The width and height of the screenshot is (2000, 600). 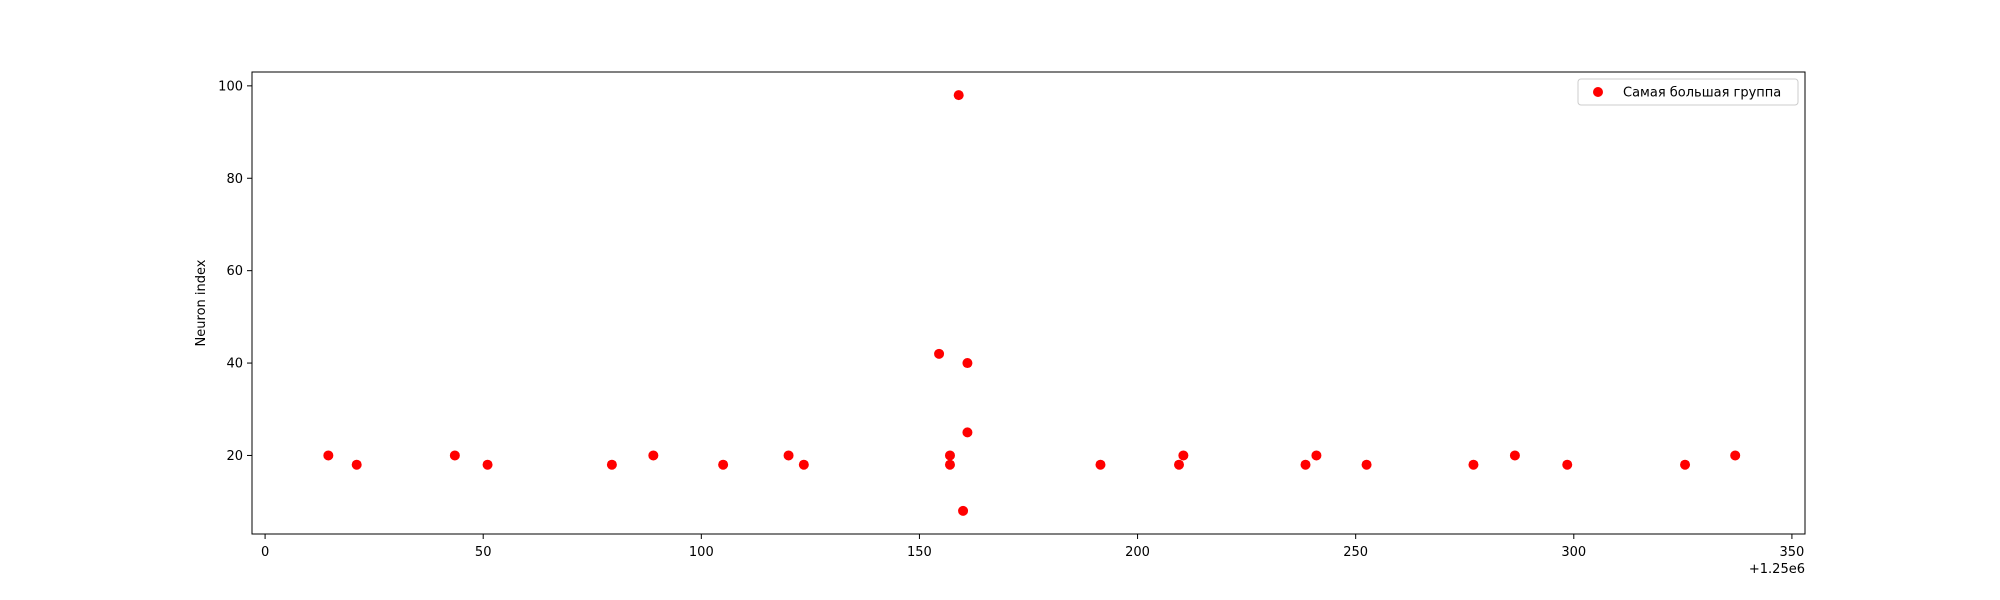 I want to click on legend-marker, so click(x=1598, y=92).